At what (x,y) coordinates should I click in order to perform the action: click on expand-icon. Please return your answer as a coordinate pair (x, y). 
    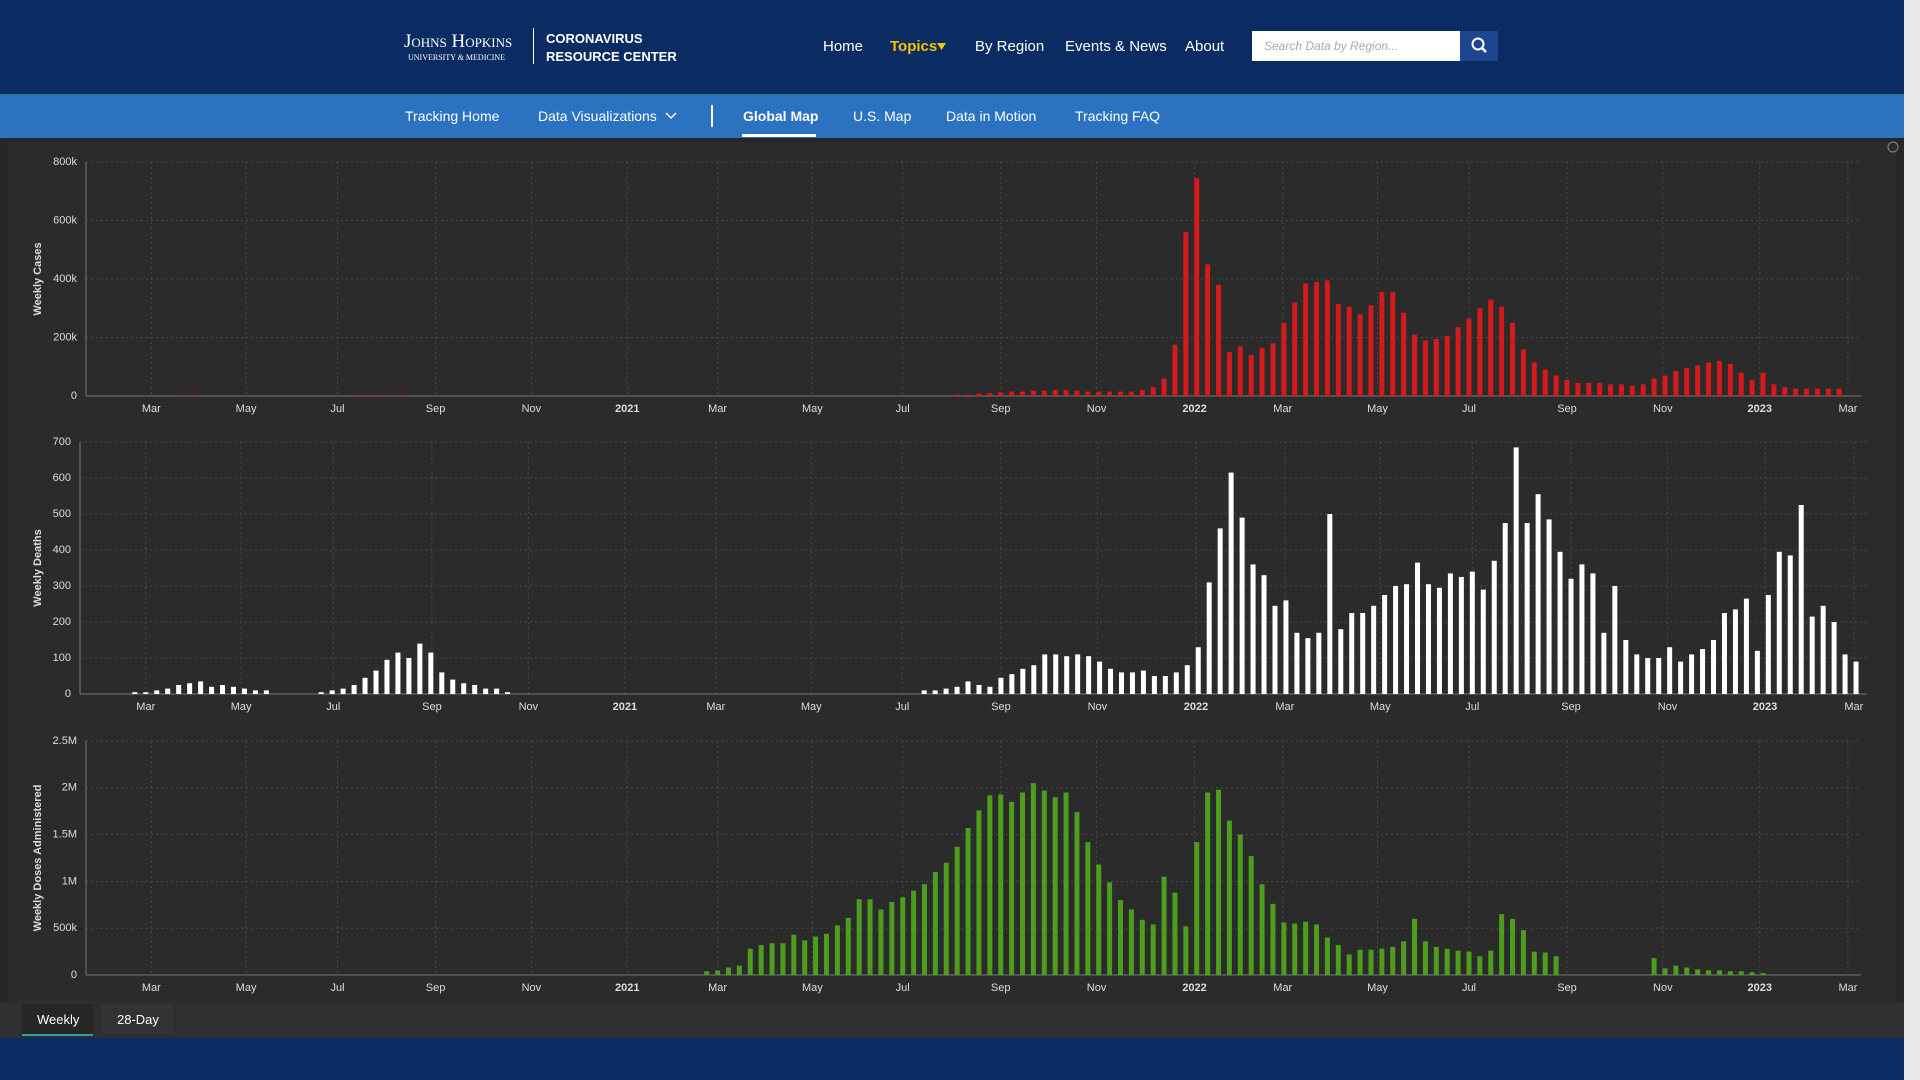
    Looking at the image, I should click on (1893, 147).